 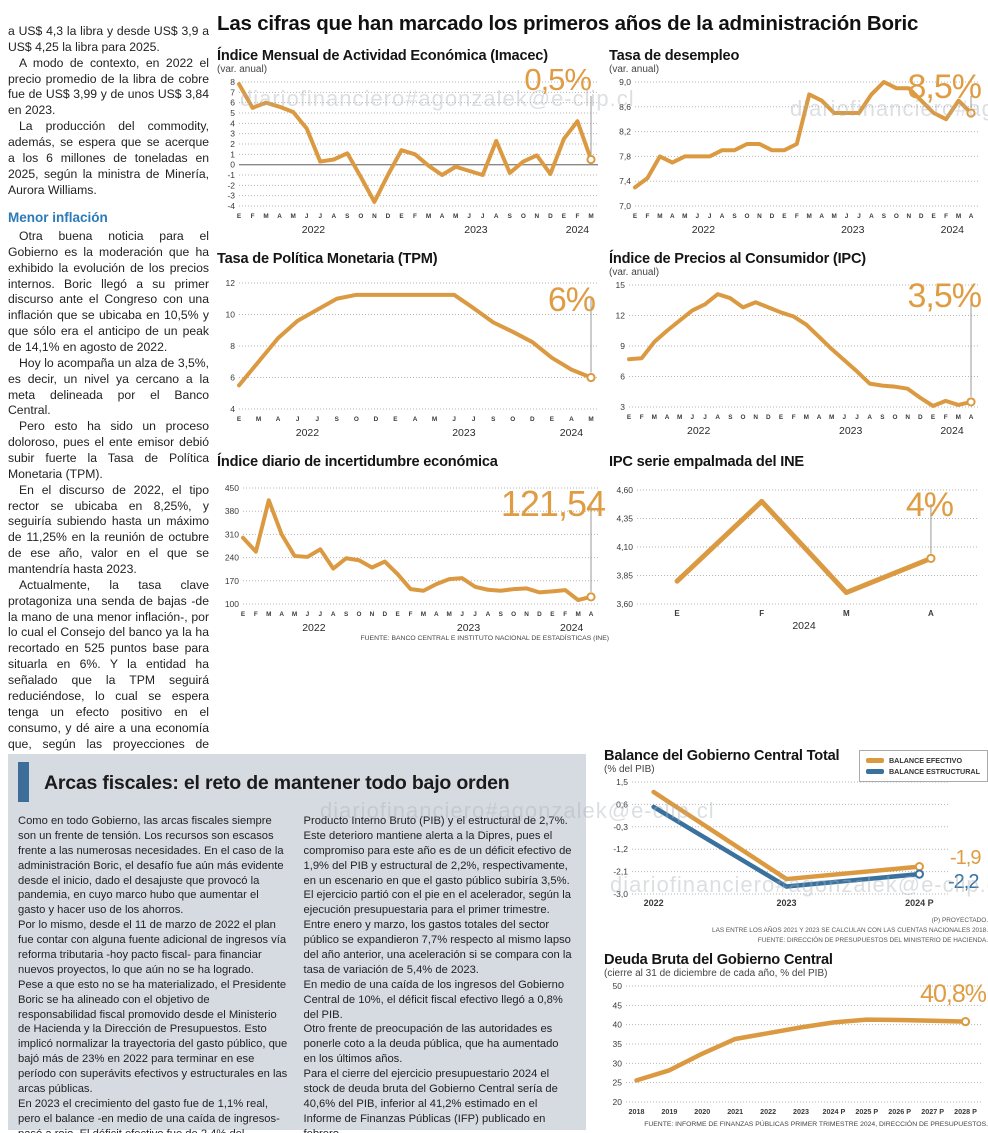 What do you see at coordinates (934, 771) in the screenshot?
I see `legend-label: BALANCE ESTRUCTURAL` at bounding box center [934, 771].